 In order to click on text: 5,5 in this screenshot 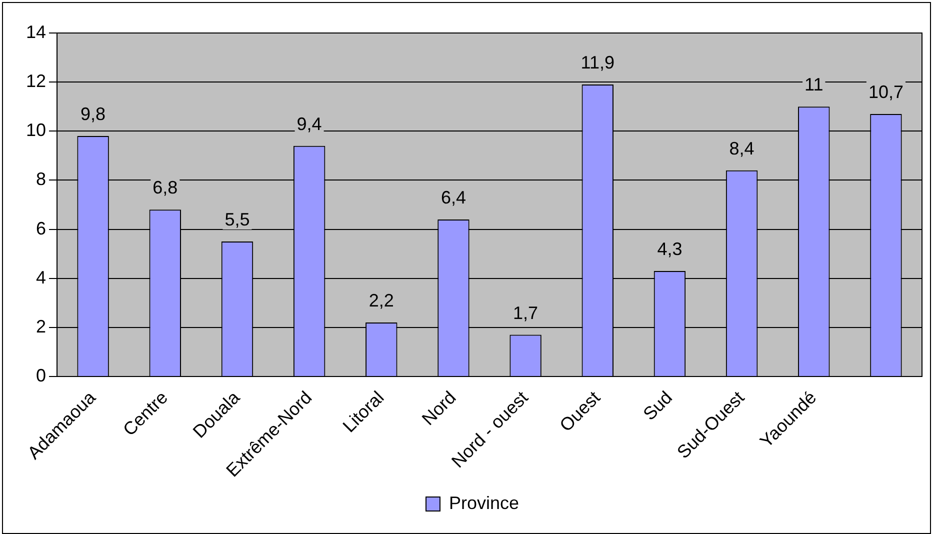, I will do `click(237, 220)`.